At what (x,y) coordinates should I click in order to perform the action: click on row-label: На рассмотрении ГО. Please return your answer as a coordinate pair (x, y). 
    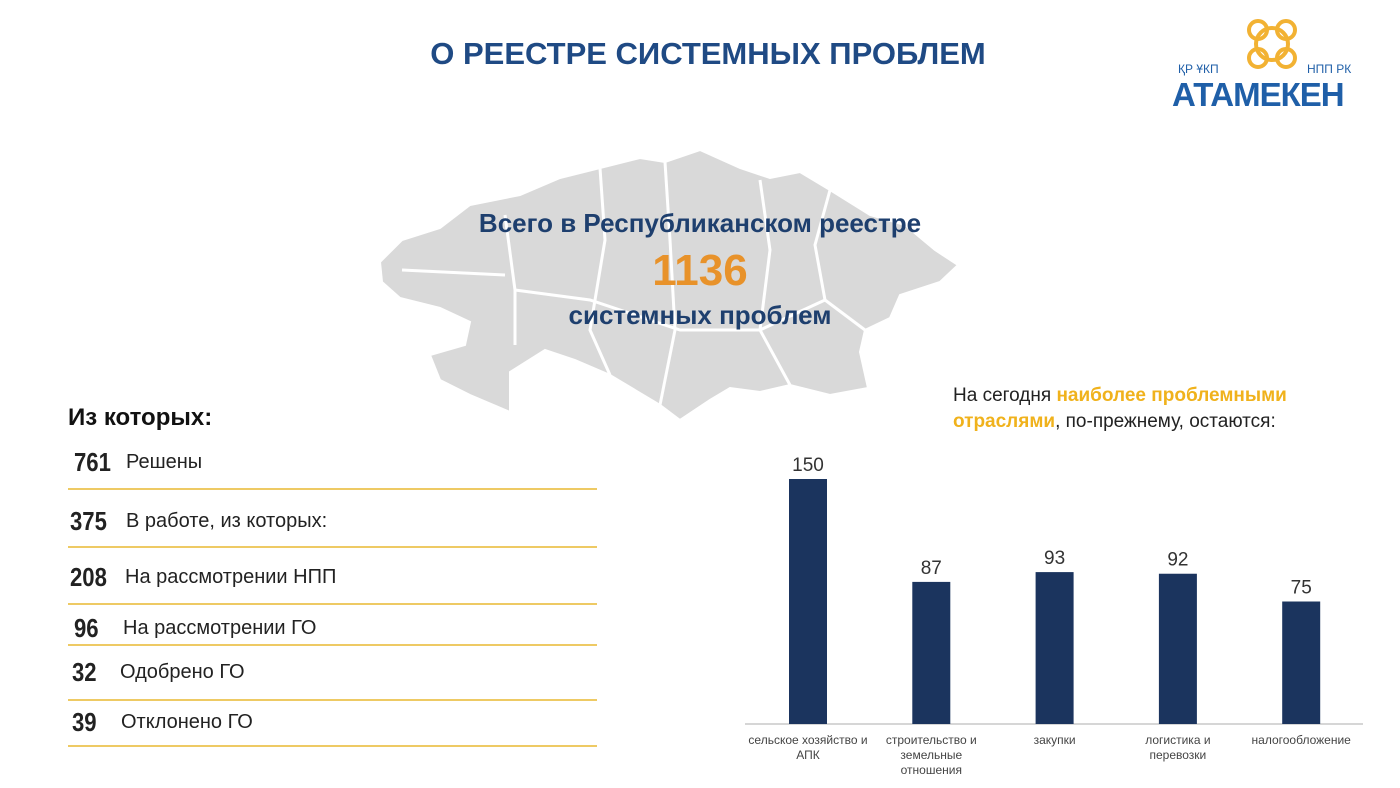
    Looking at the image, I should click on (220, 628).